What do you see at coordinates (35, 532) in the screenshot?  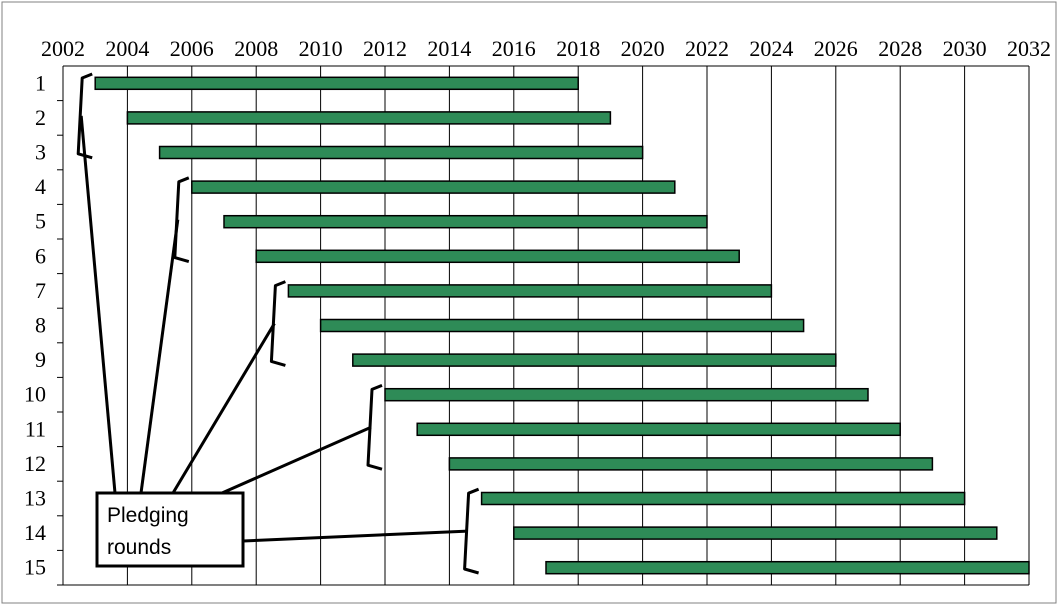 I see `y-tick-label: 14` at bounding box center [35, 532].